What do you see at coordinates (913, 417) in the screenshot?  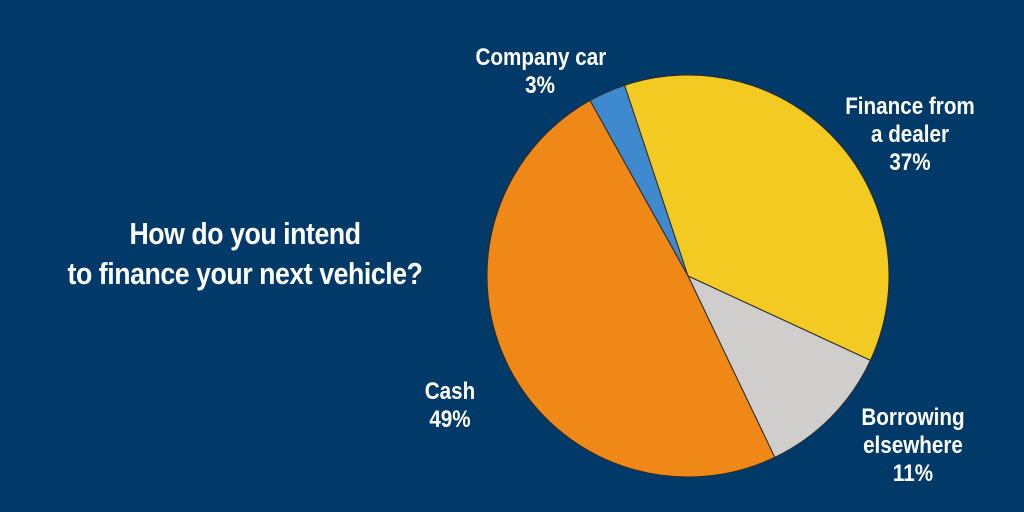 I see `slice-label-borrowing-1: Borrowing` at bounding box center [913, 417].